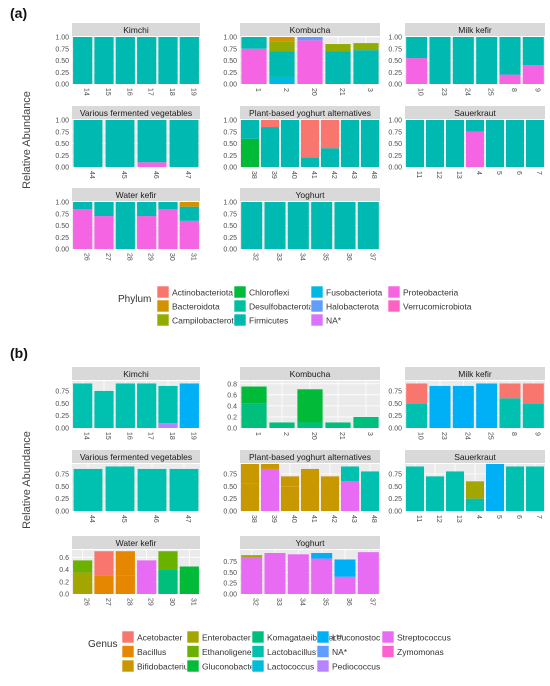  Describe the element at coordinates (18, 13) in the screenshot. I see `panel-label-a: (a)` at that location.